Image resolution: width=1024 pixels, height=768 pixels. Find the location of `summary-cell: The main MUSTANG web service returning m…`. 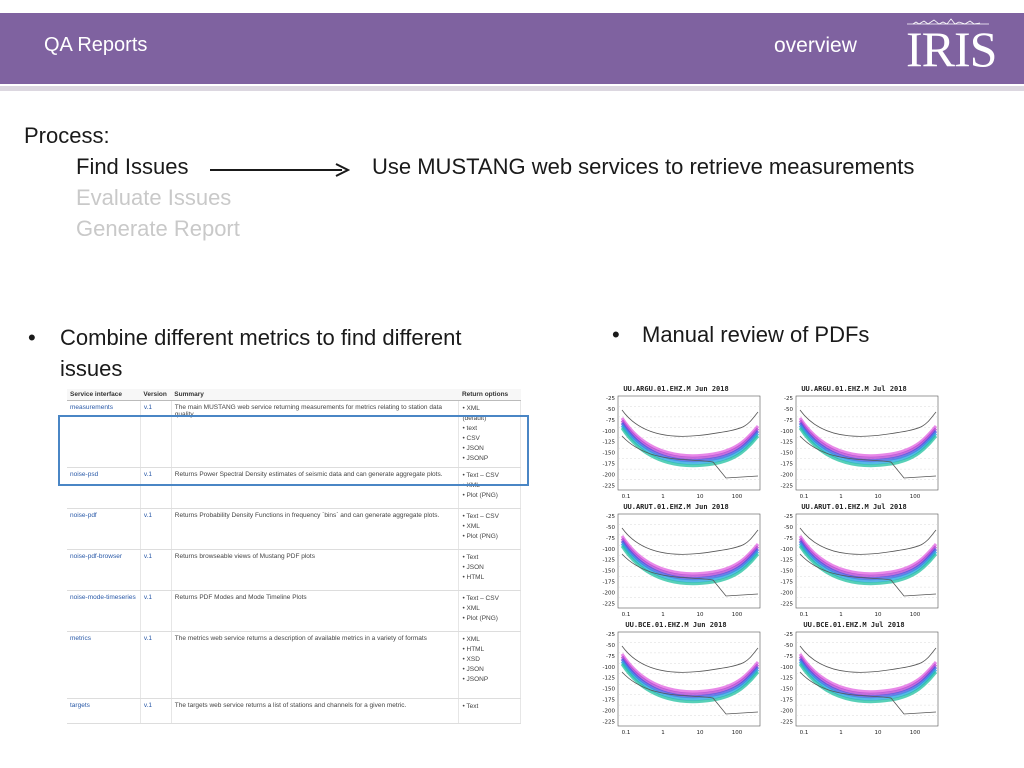

summary-cell: The main MUSTANG web service returning m… is located at coordinates (315, 434).